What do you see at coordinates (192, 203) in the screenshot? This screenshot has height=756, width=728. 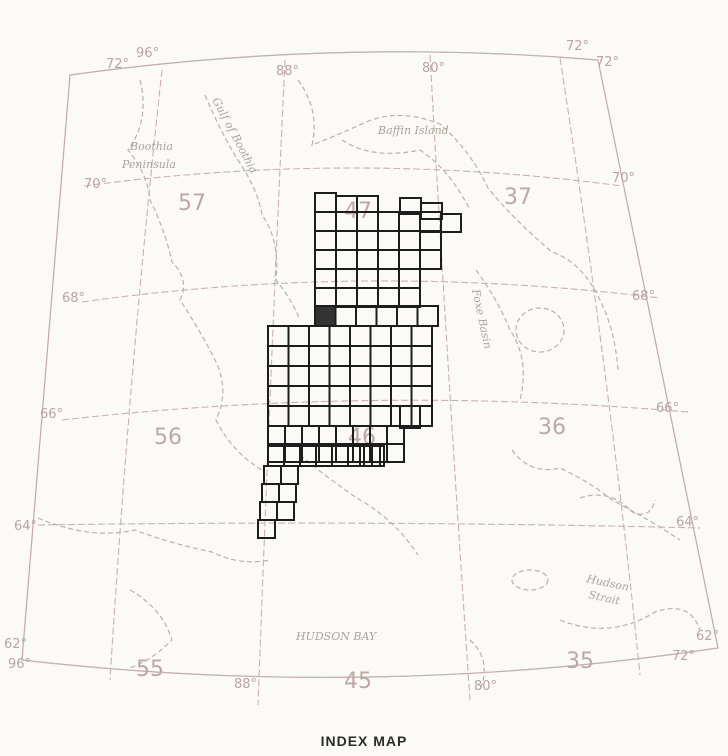 I see `zone-label: 57` at bounding box center [192, 203].